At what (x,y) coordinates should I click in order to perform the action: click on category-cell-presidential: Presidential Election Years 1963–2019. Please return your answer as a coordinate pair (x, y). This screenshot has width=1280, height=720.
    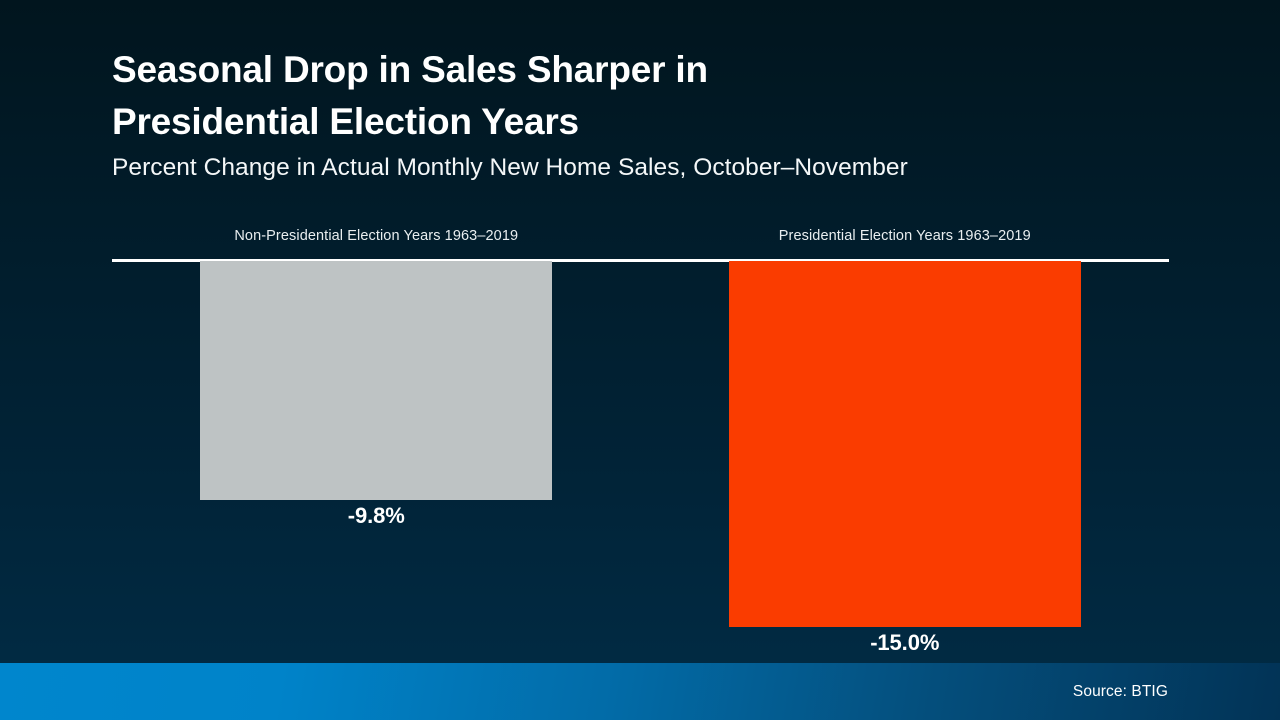
    Looking at the image, I should click on (905, 243).